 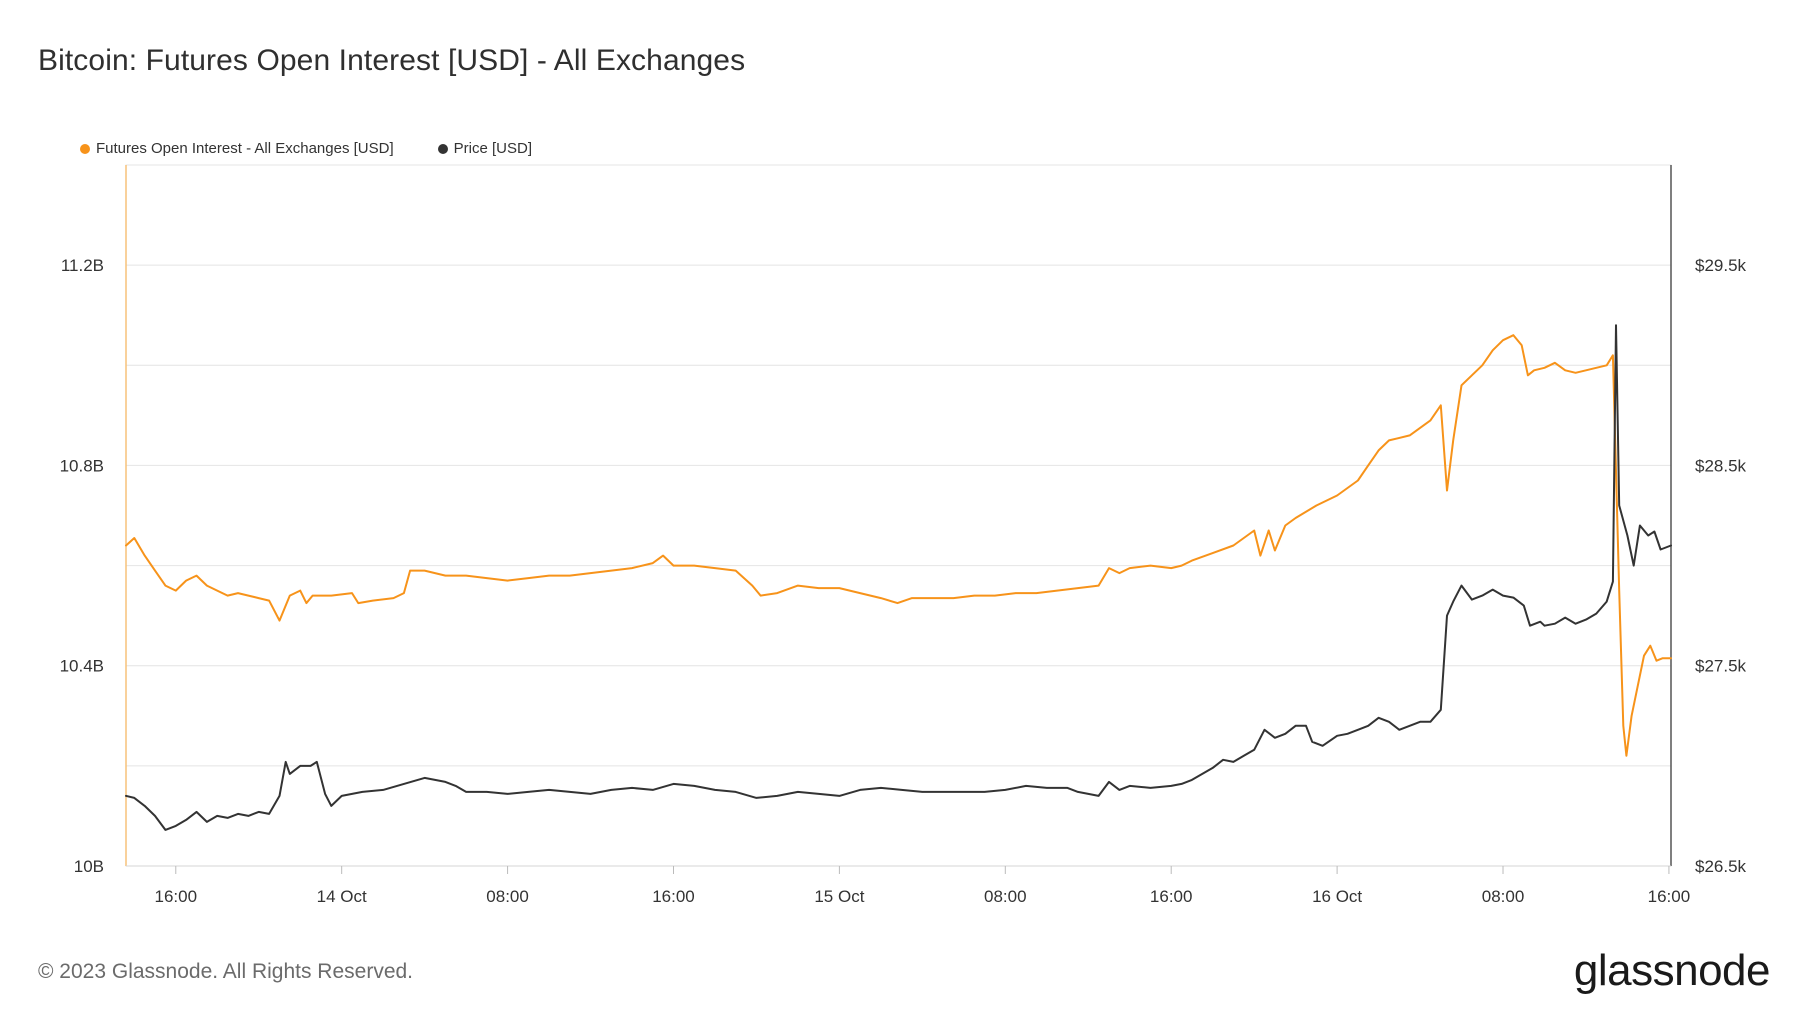 I want to click on x-tick-label: 16 Oct, so click(x=1337, y=896).